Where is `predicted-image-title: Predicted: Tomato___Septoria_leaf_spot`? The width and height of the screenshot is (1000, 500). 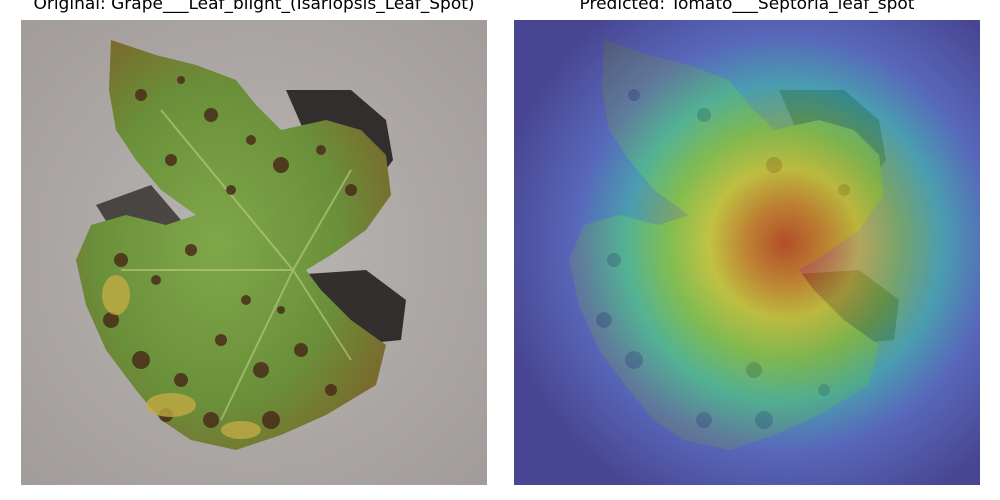 predicted-image-title: Predicted: Tomato___Septoria_leaf_spot is located at coordinates (747, 7).